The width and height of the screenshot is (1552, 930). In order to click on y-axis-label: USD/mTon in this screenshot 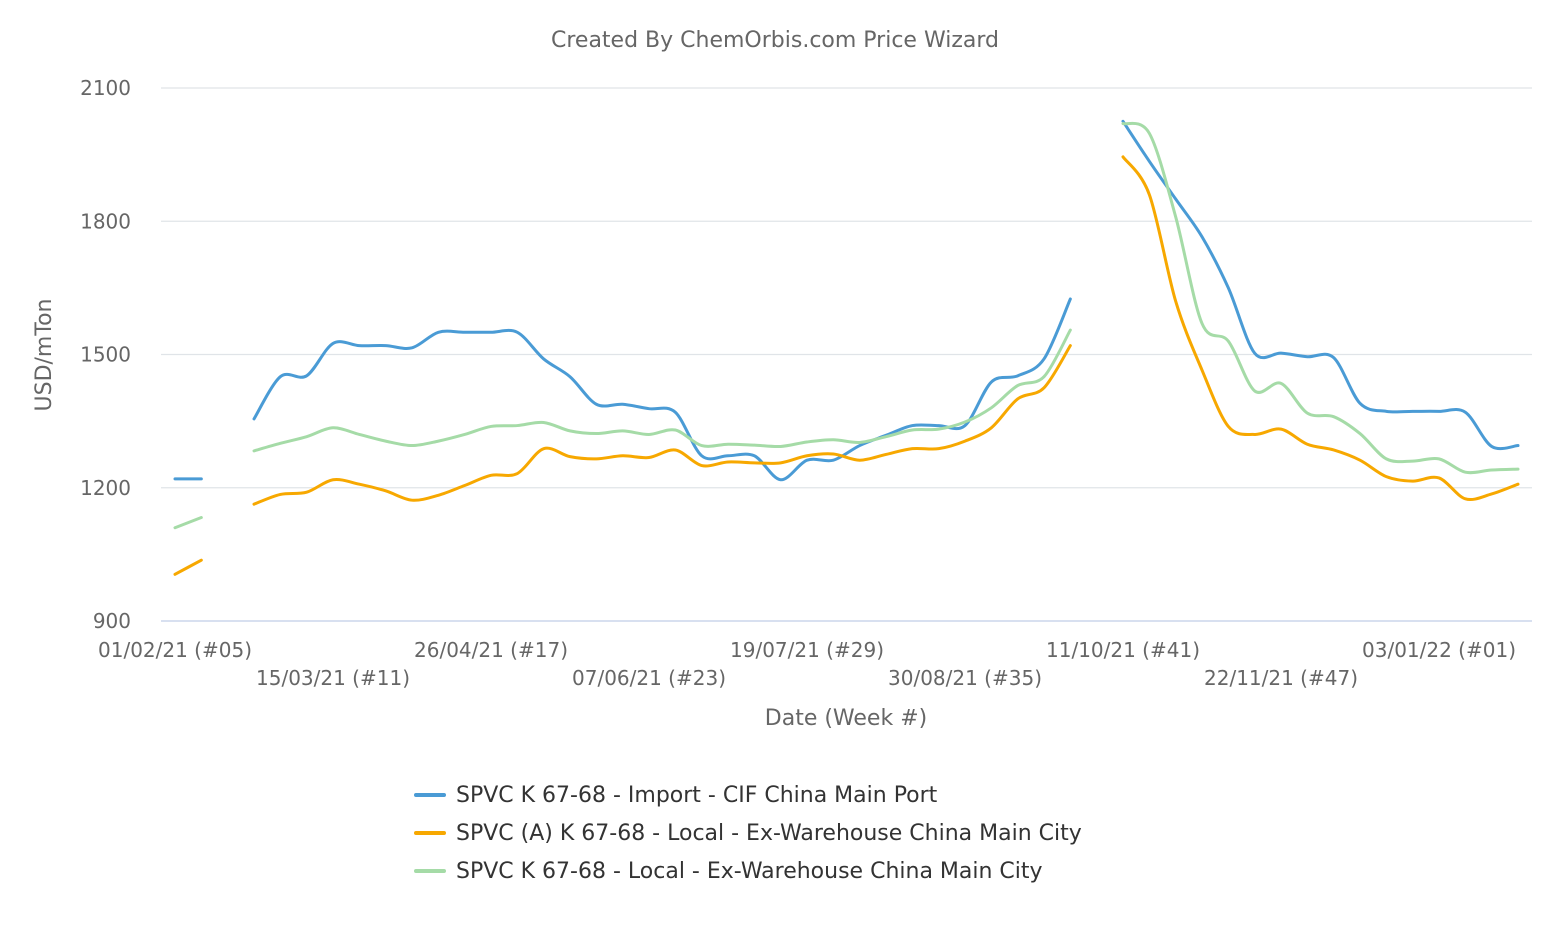, I will do `click(44, 355)`.